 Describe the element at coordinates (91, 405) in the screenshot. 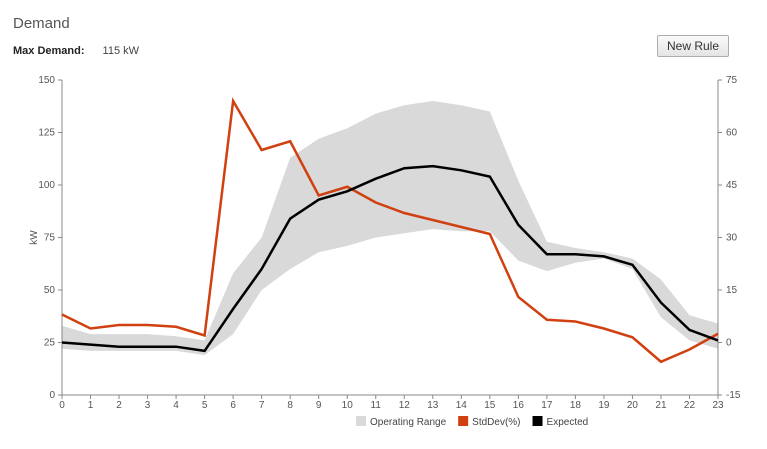

I see `x-tick-label: 1` at that location.